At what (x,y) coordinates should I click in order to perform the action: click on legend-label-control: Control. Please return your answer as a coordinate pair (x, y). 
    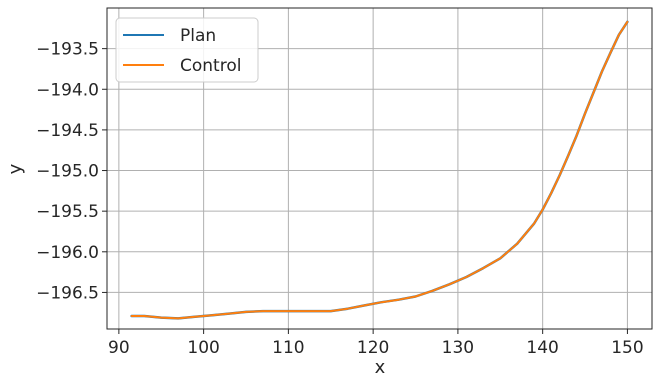
    Looking at the image, I should click on (210, 66).